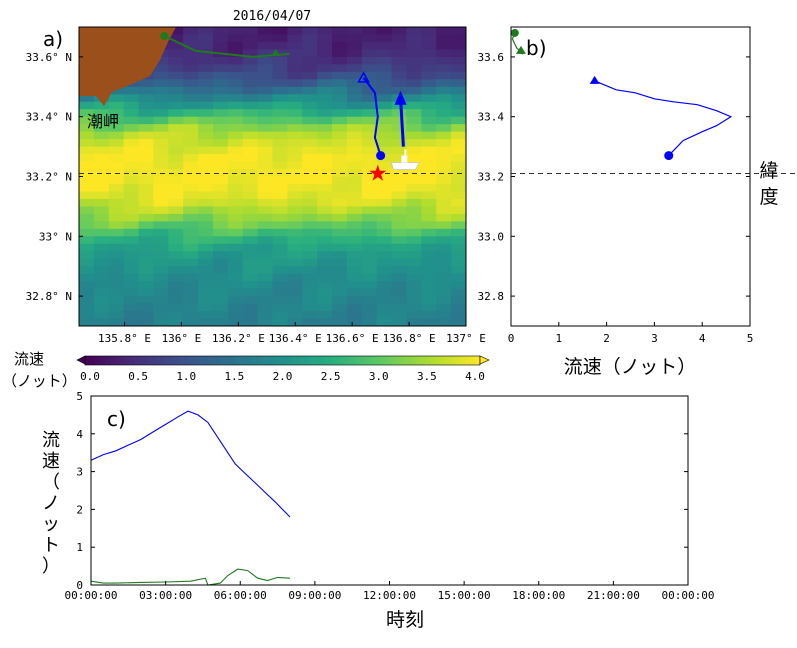  Describe the element at coordinates (282, 376) in the screenshot. I see `colorbar-ticks: 0.0 0.5 1.0 1.5 2.0 2.5 3.0 3.5 4.0` at that location.